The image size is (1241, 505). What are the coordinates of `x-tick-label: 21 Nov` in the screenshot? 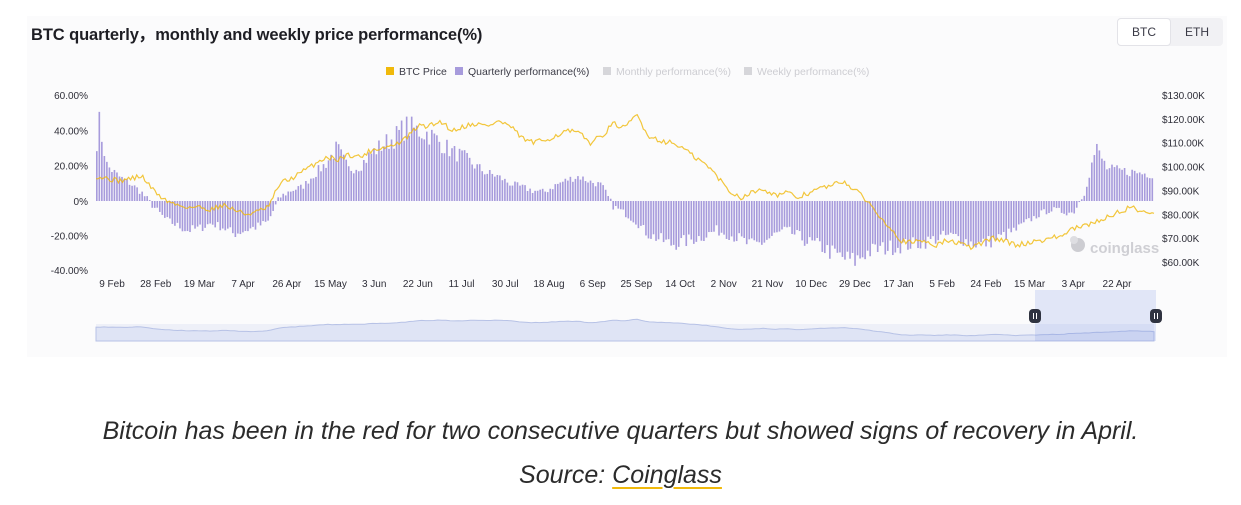 It's located at (768, 284).